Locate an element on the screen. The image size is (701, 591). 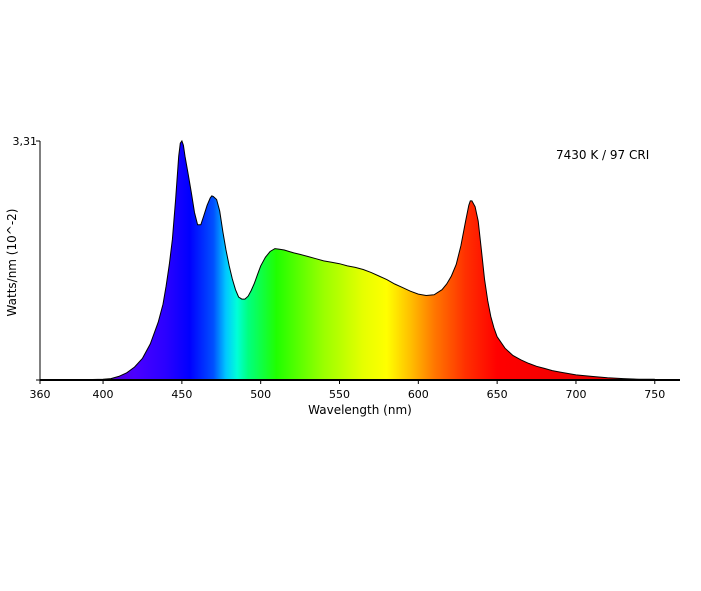
x-axis-title: Wavelength (nm) is located at coordinates (360, 410).